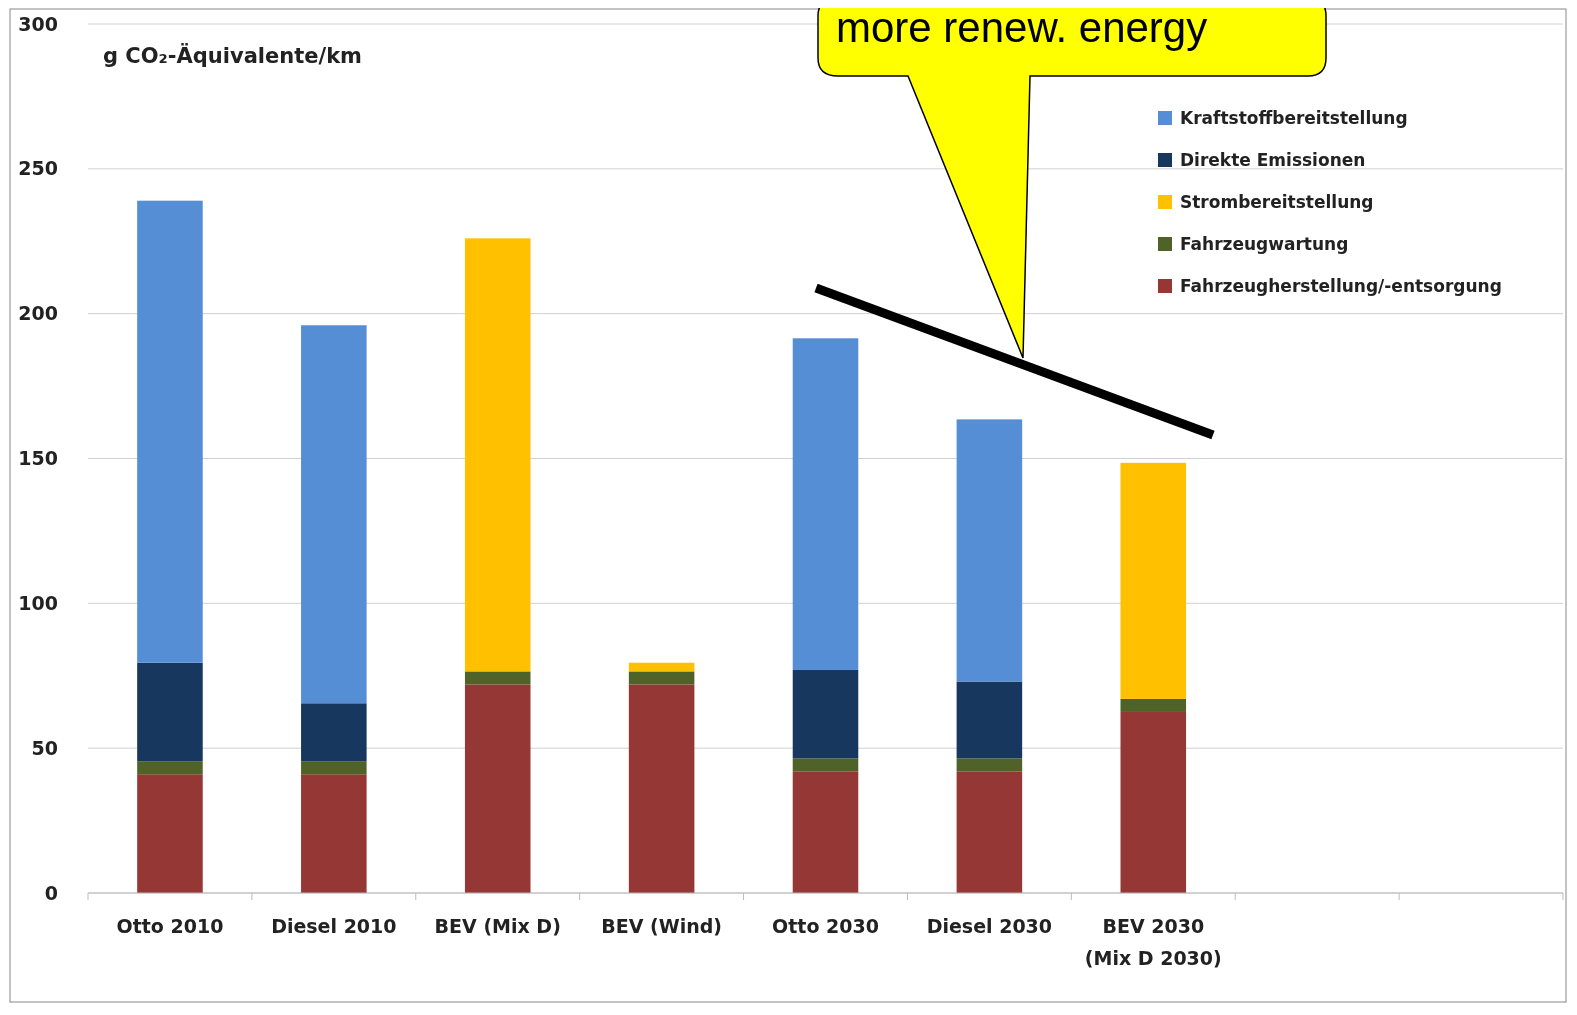 The width and height of the screenshot is (1577, 1015). Describe the element at coordinates (1022, 27) in the screenshot. I see `annotation: more renew. energy` at that location.